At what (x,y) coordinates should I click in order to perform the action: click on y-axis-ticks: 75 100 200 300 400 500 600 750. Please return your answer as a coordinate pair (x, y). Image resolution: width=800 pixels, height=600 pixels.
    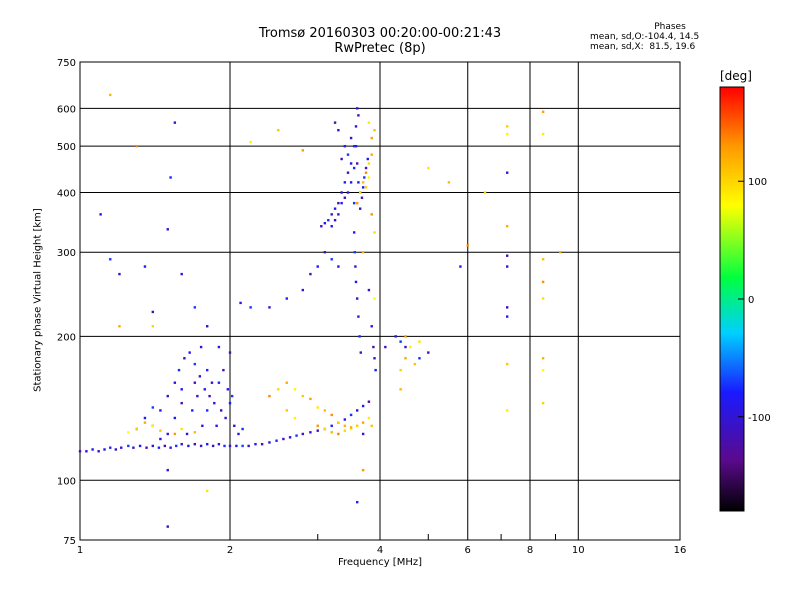
    Looking at the image, I should click on (66, 302).